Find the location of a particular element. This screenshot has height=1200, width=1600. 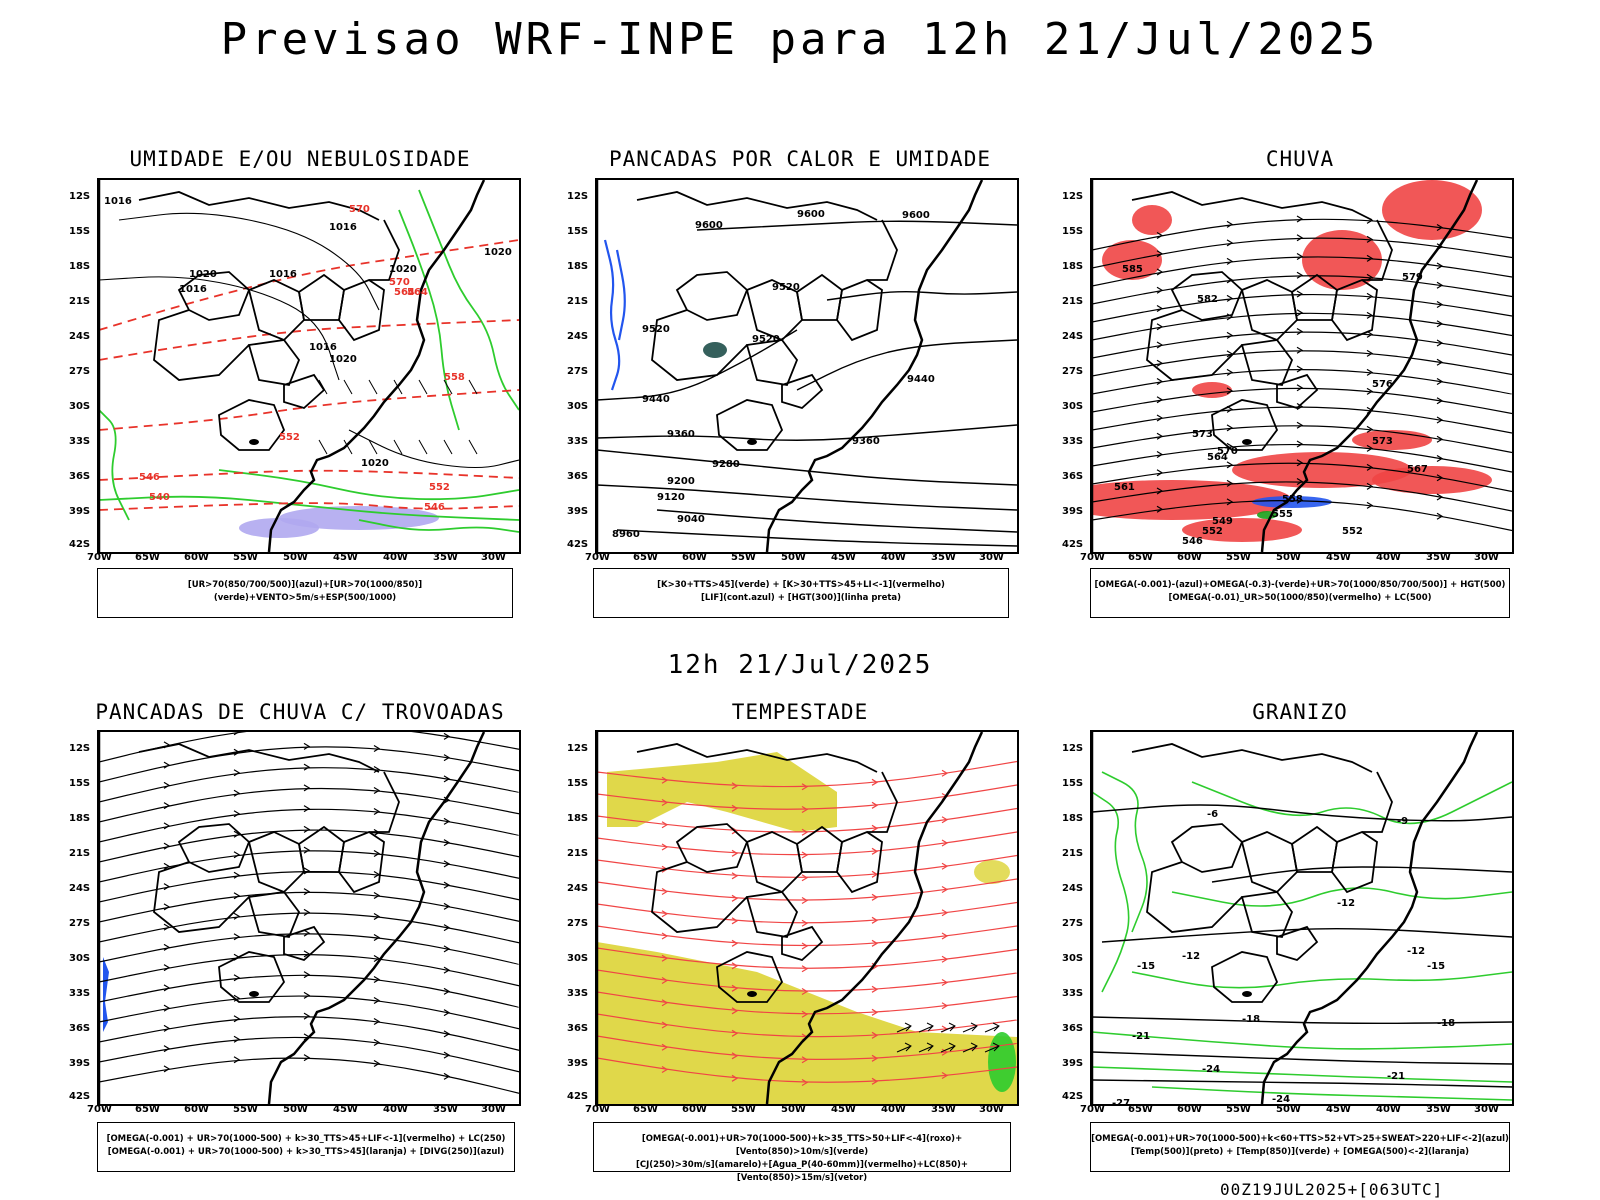

humidity-area-blue is located at coordinates (279, 528).